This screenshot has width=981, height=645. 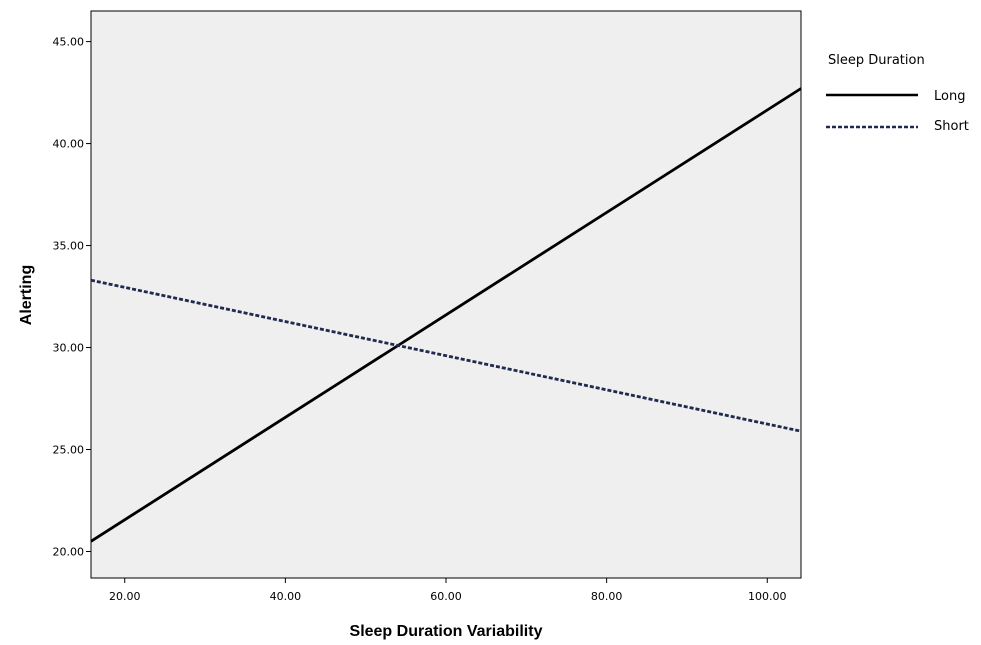 What do you see at coordinates (951, 126) in the screenshot?
I see `legend-label-short: Short` at bounding box center [951, 126].